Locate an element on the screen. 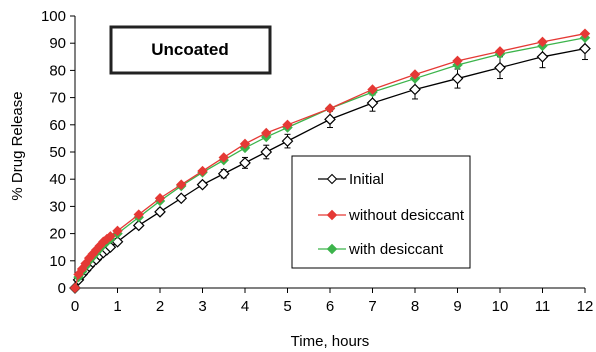 This screenshot has width=596, height=352. legend-item: without desiccant is located at coordinates (391, 215).